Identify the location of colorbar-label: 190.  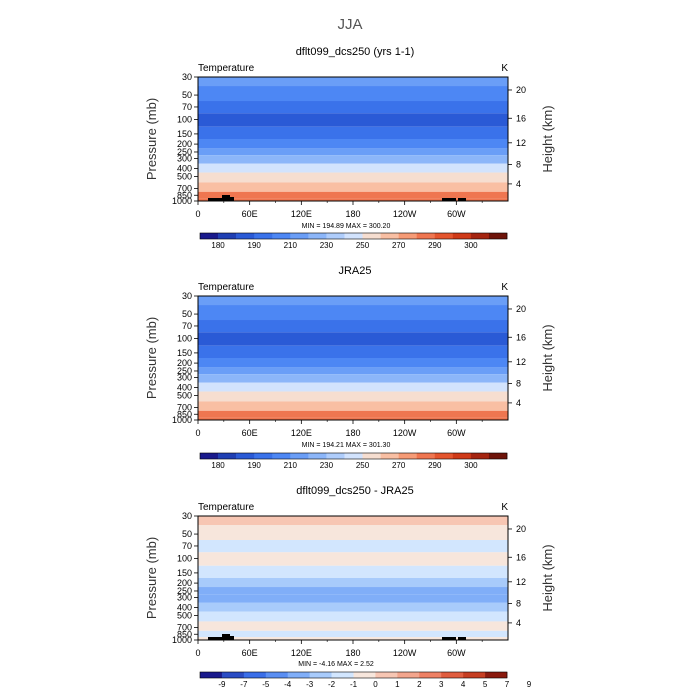
(255, 465).